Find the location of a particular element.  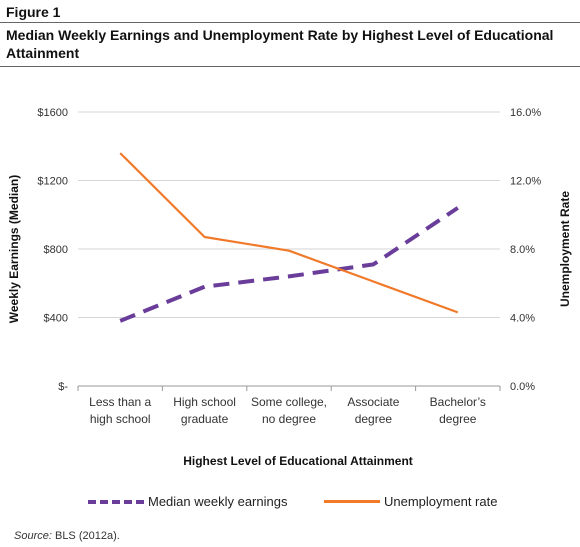

left-axis-ticks: $- $400 $800 $1200 $1600 is located at coordinates (52, 250).